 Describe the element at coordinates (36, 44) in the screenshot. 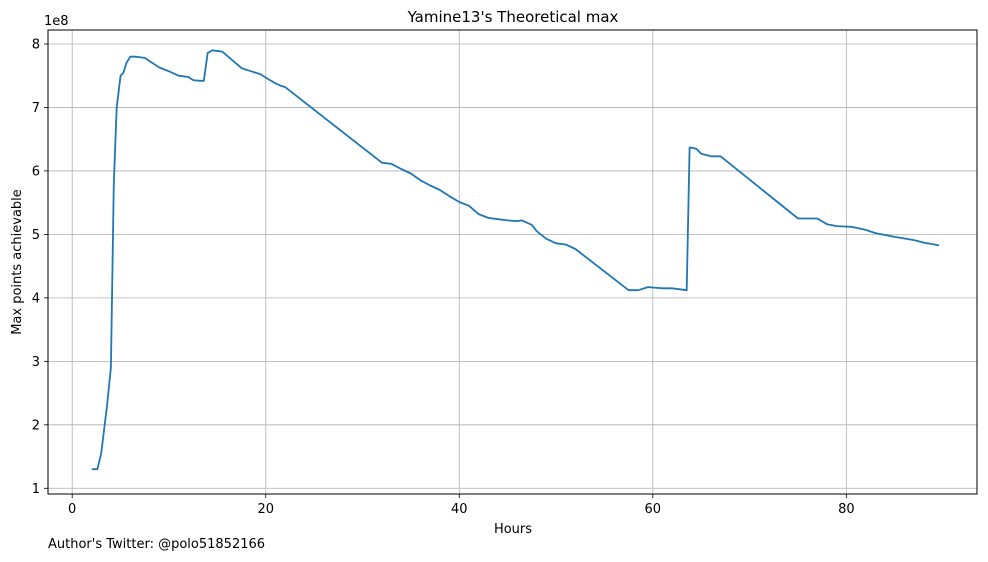

I see `y-tick-label: 8` at that location.